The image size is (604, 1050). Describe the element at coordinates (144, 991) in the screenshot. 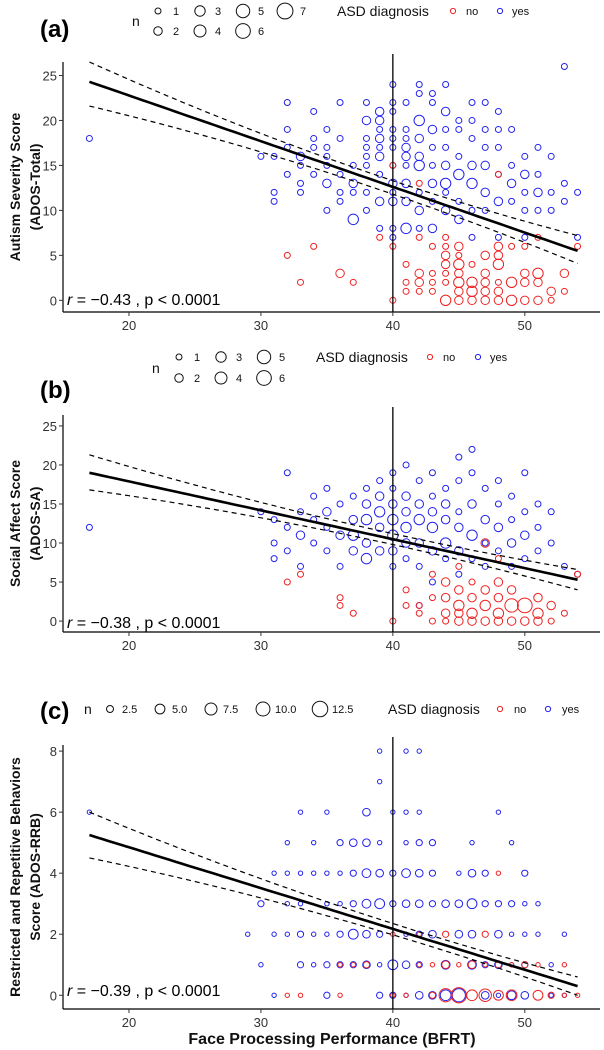

I see `correlation-annotation: r = −0.39 , p < 0.0001` at that location.